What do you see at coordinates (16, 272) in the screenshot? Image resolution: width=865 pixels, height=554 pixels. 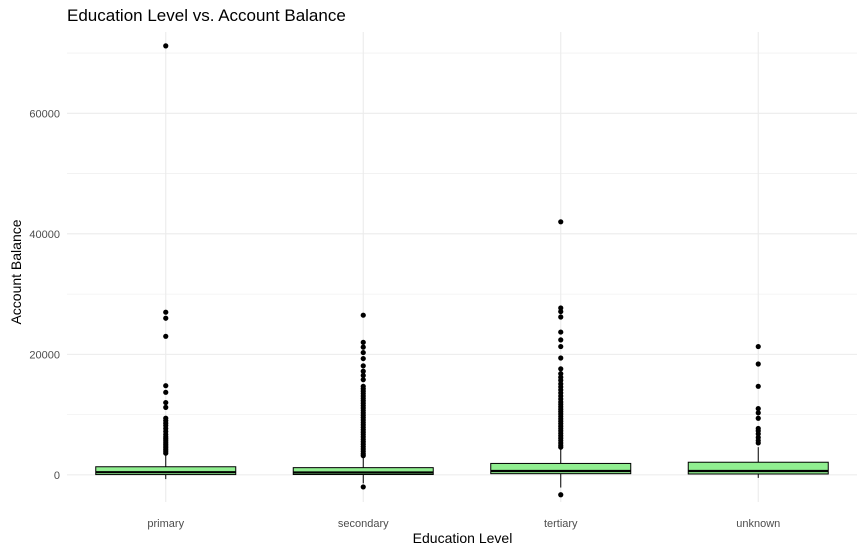 I see `y-axis-label: Account Balance` at bounding box center [16, 272].